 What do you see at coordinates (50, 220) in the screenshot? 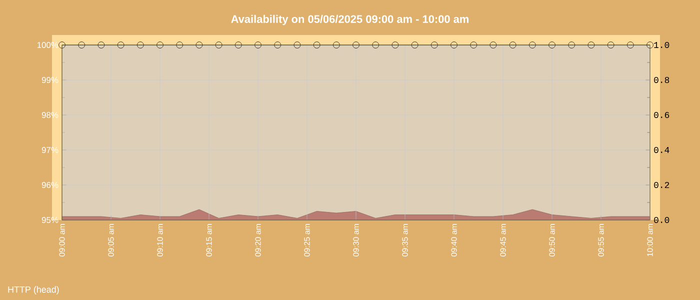
I see `y-tick-label: 95%` at bounding box center [50, 220].